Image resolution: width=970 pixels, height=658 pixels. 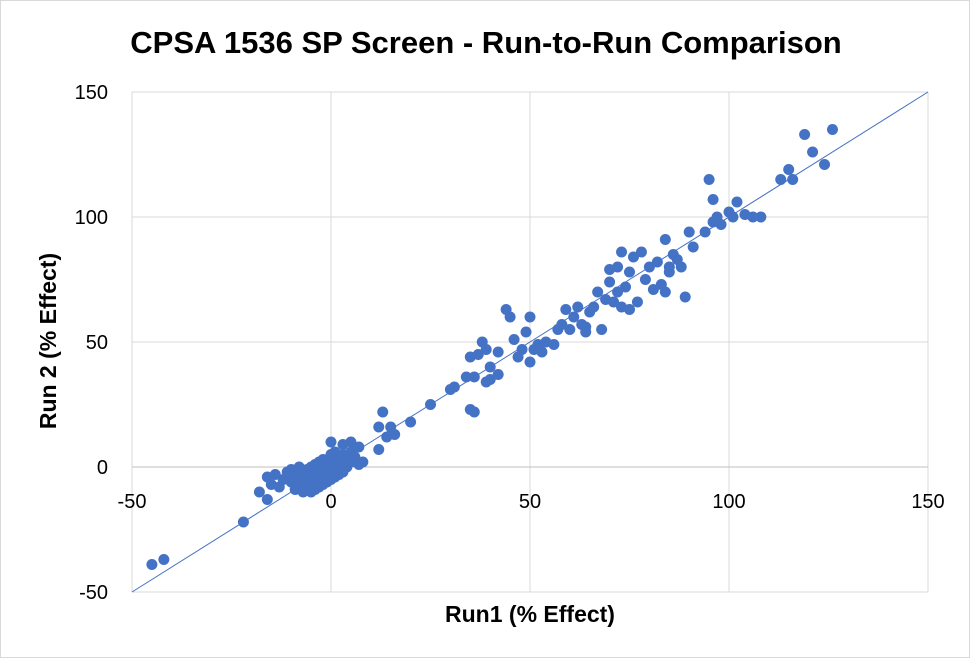 I want to click on y-tick-label: 150, so click(x=91, y=93).